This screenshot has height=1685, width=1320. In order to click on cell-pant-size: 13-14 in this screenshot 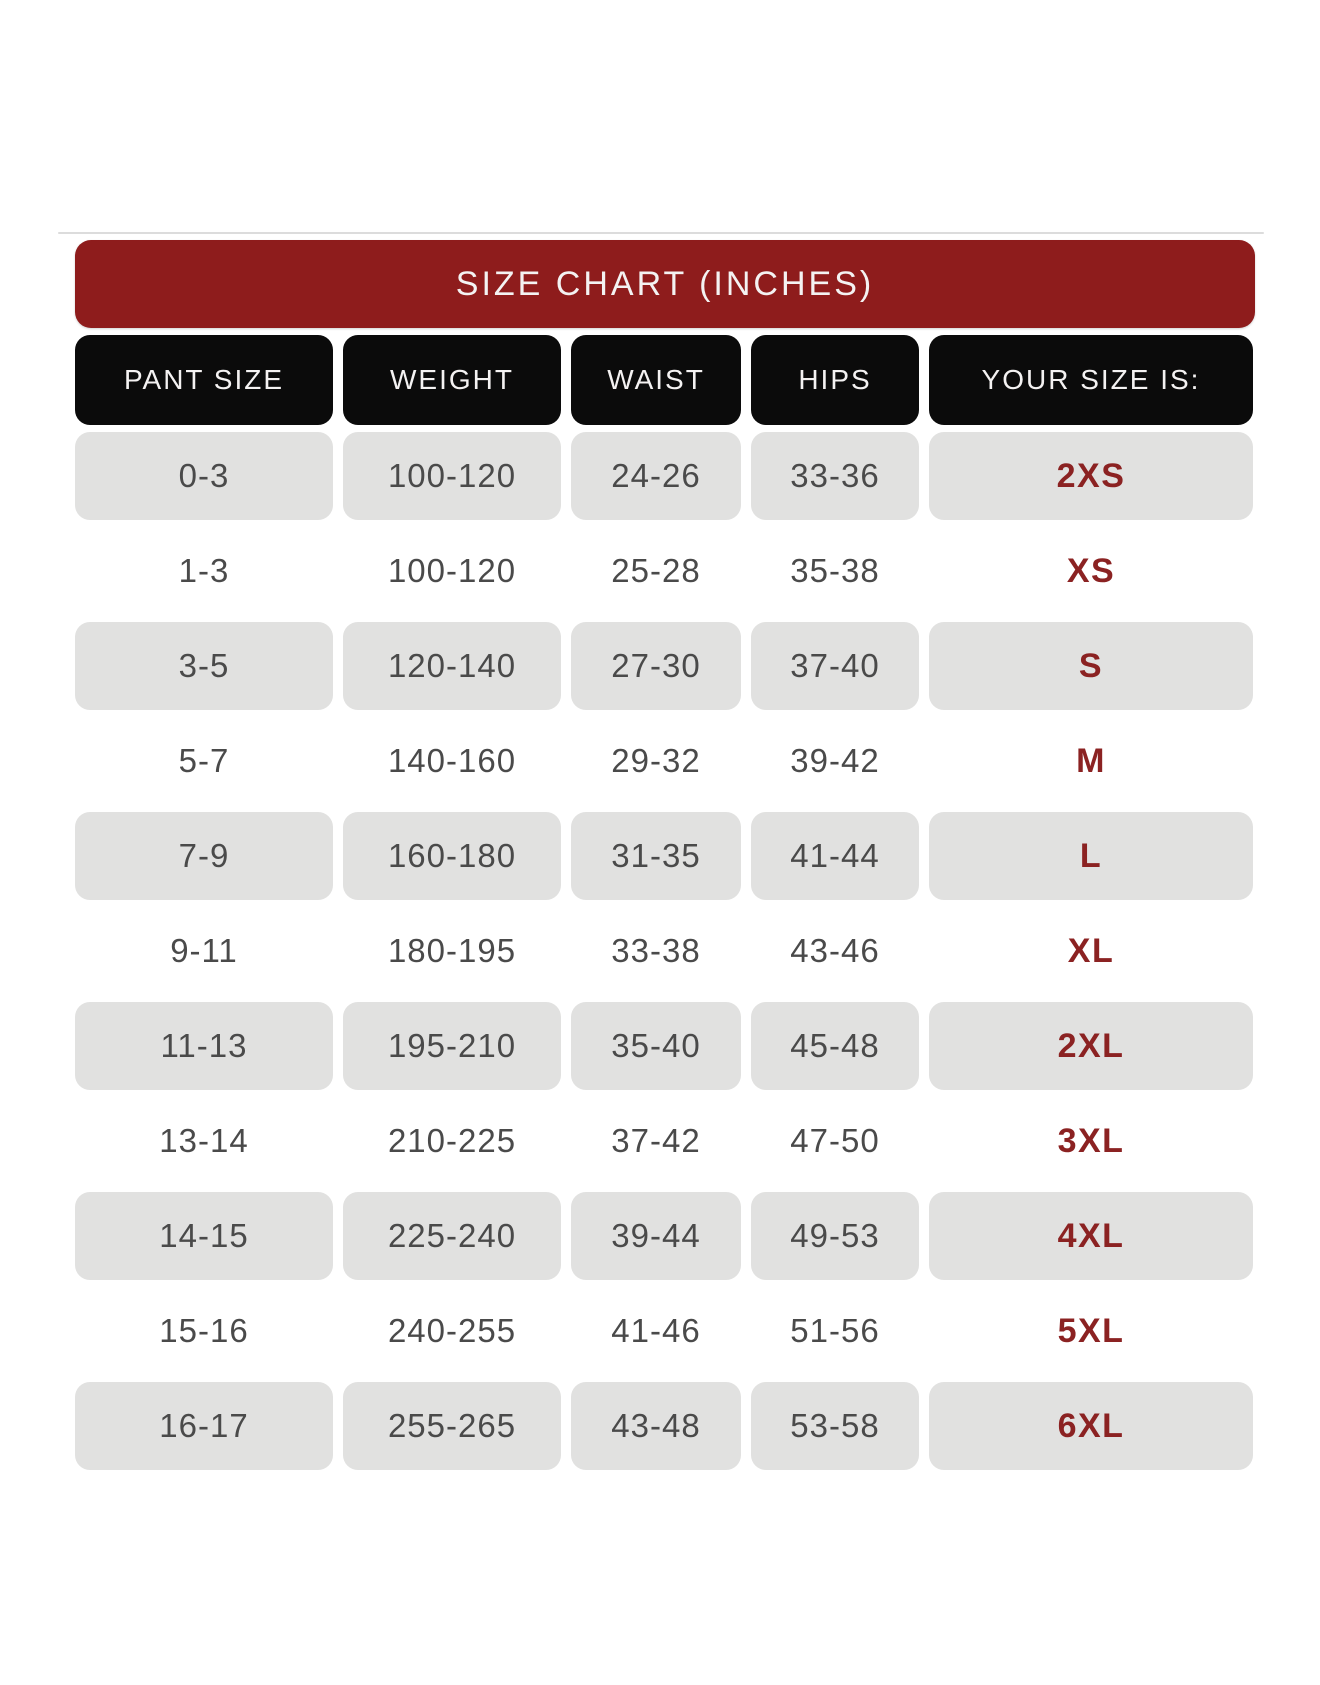, I will do `click(204, 1140)`.